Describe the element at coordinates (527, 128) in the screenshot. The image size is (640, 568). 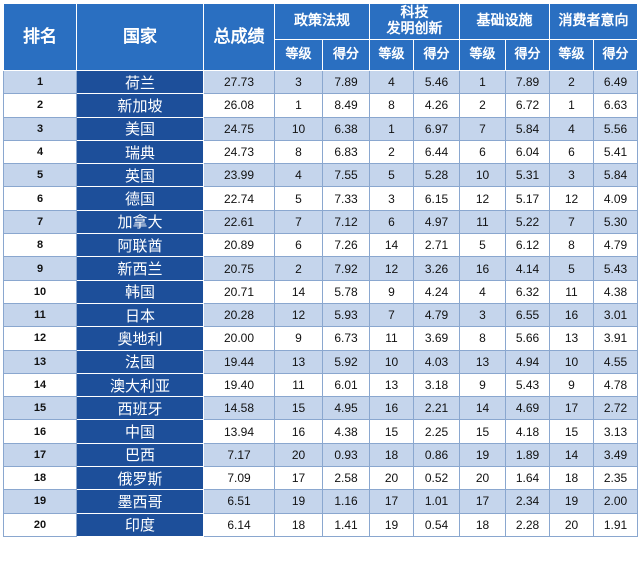
I see `infra-score-cell: 5.84` at that location.